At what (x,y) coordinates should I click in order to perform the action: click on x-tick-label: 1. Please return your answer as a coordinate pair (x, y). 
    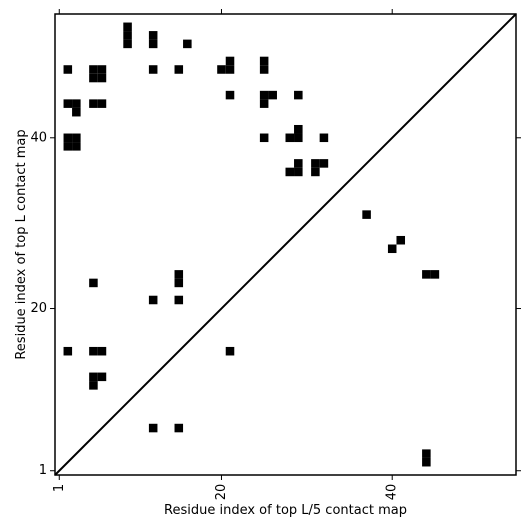
    Looking at the image, I should click on (59, 488).